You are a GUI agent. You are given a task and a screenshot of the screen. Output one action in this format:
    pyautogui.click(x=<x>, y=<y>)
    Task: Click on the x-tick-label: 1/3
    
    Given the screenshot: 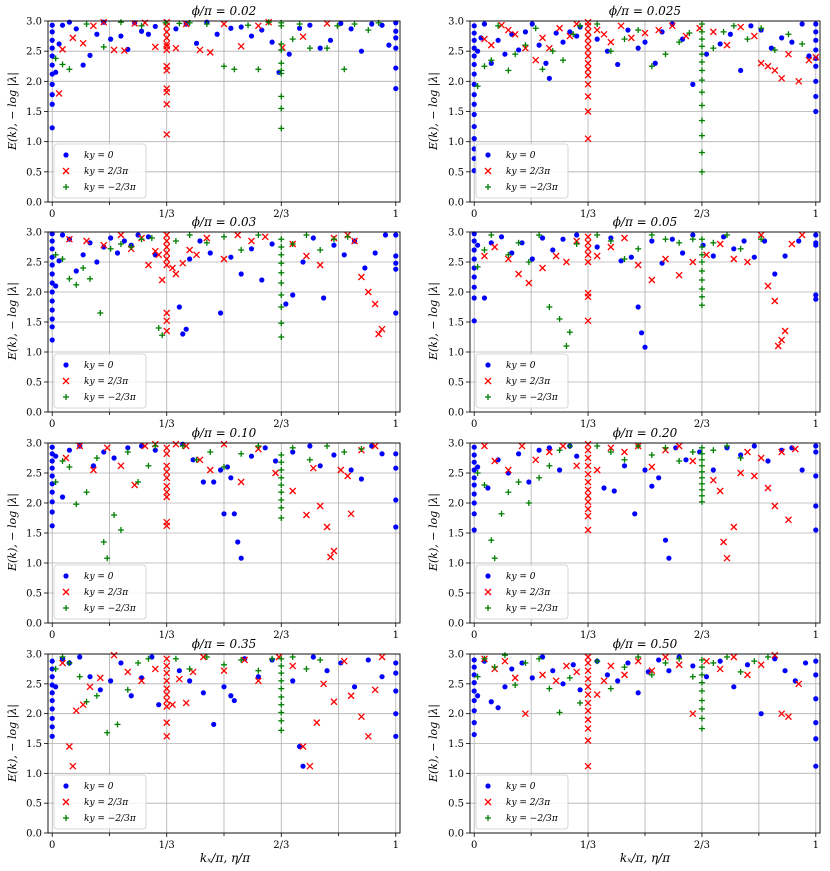 What is the action you would take?
    pyautogui.click(x=588, y=635)
    